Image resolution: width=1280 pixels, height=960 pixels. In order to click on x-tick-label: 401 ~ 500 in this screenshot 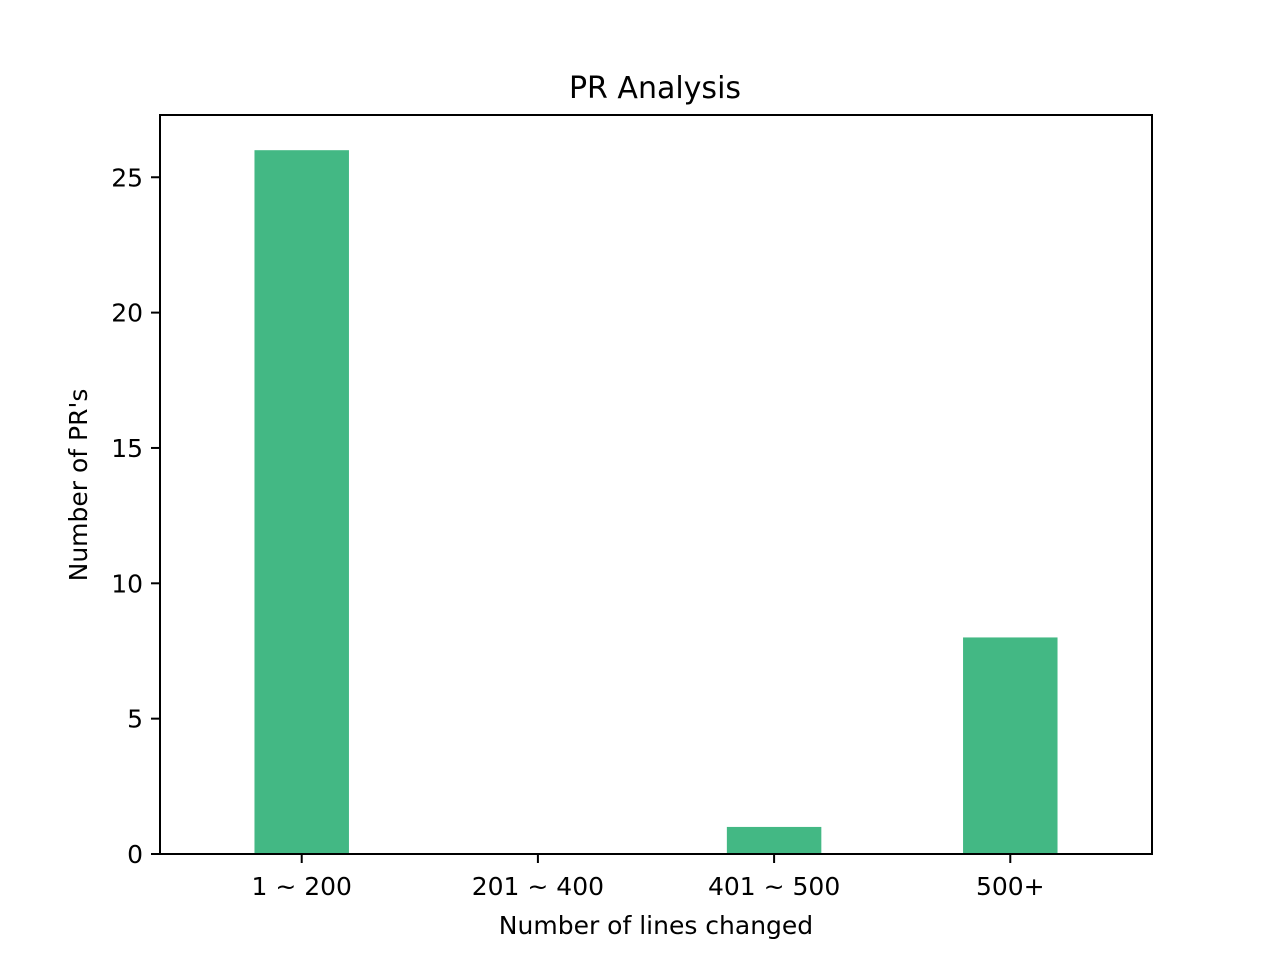, I will do `click(774, 886)`.